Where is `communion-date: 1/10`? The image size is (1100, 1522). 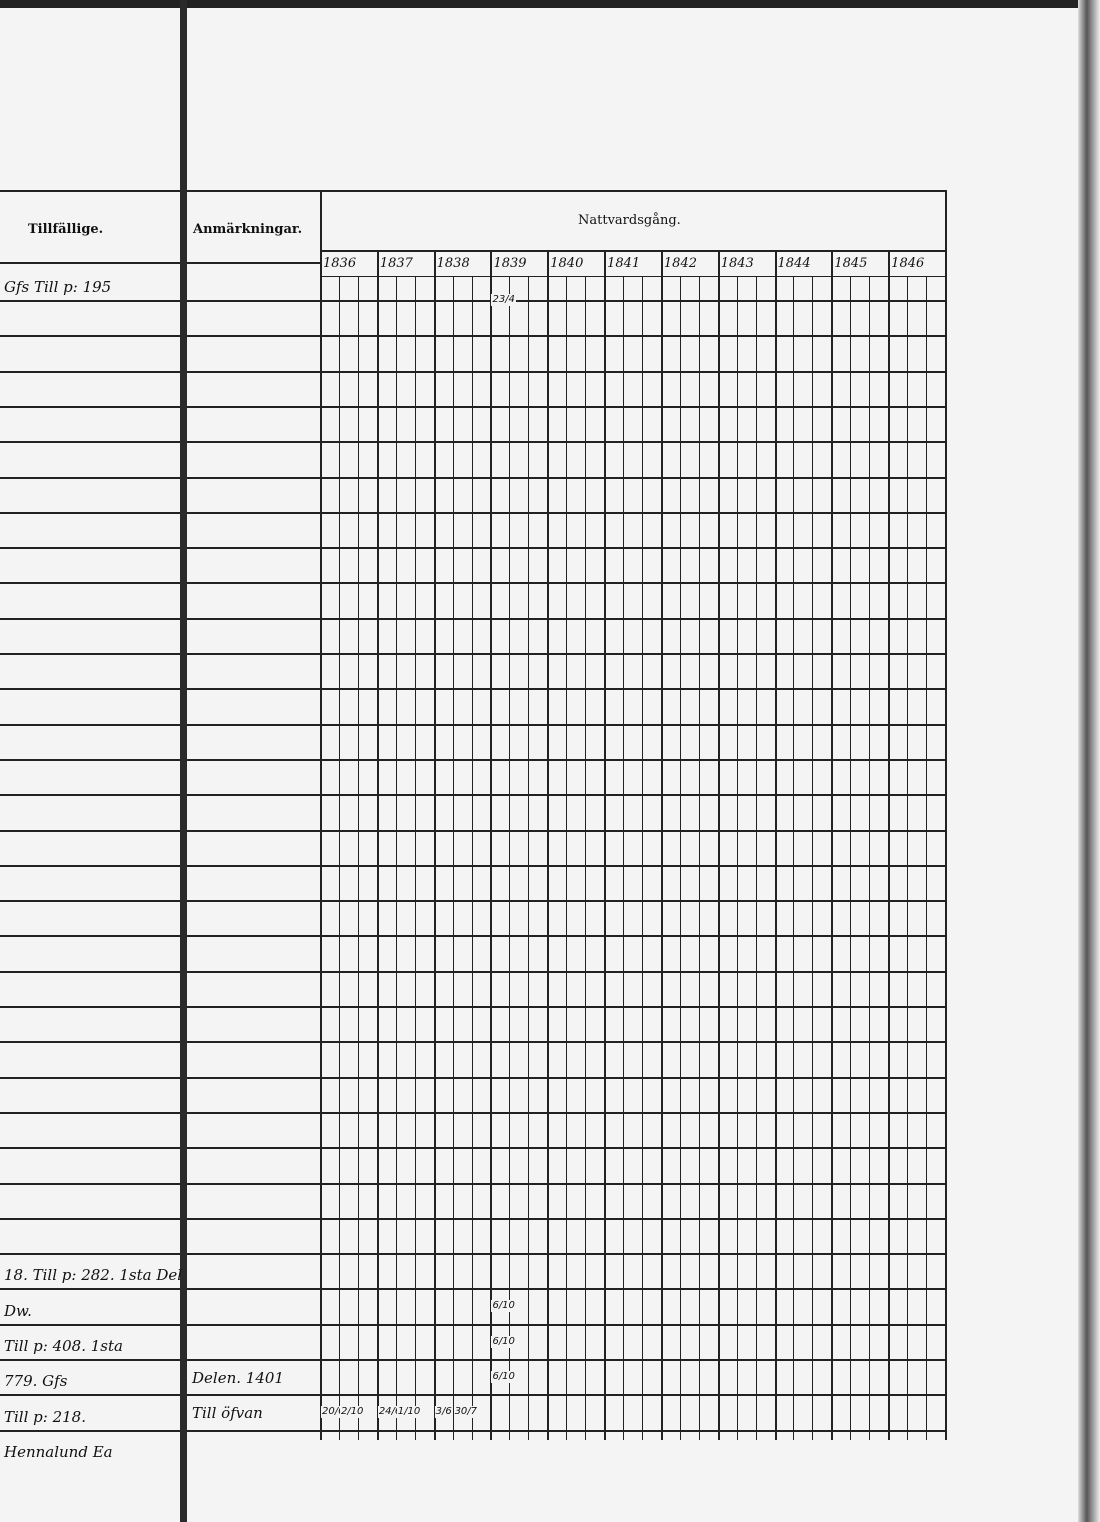 communion-date: 1/10 is located at coordinates (409, 1412).